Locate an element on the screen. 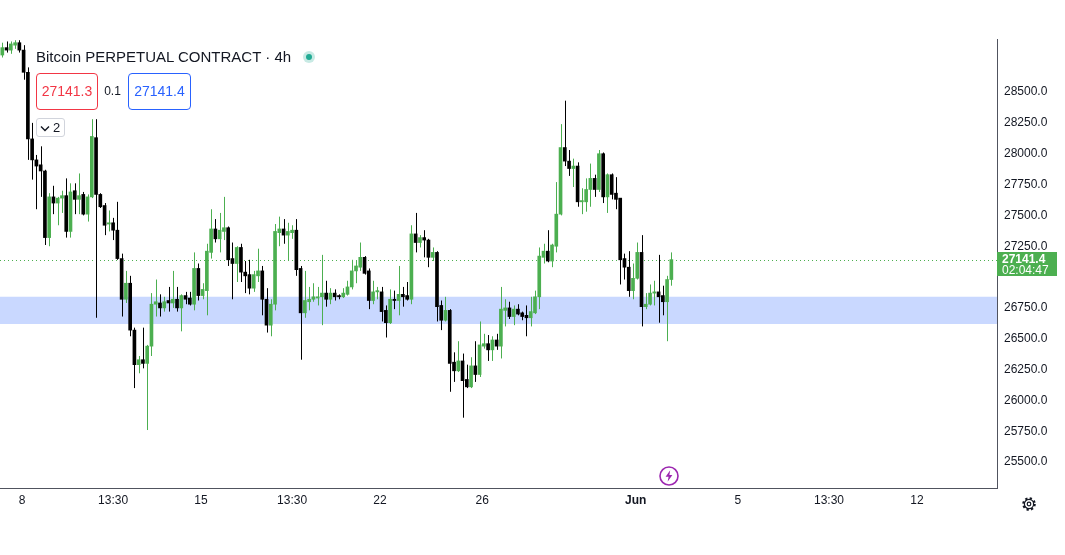 The image size is (1065, 555). text: 02:04:47 is located at coordinates (1026, 270).